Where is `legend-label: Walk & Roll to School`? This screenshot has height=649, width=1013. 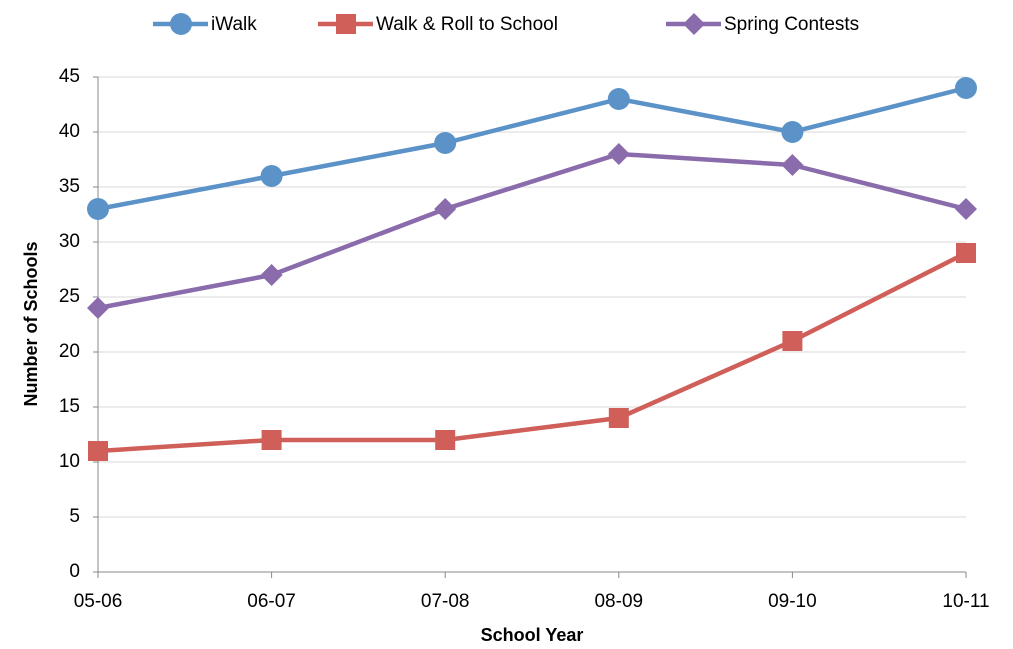 legend-label: Walk & Roll to School is located at coordinates (467, 24).